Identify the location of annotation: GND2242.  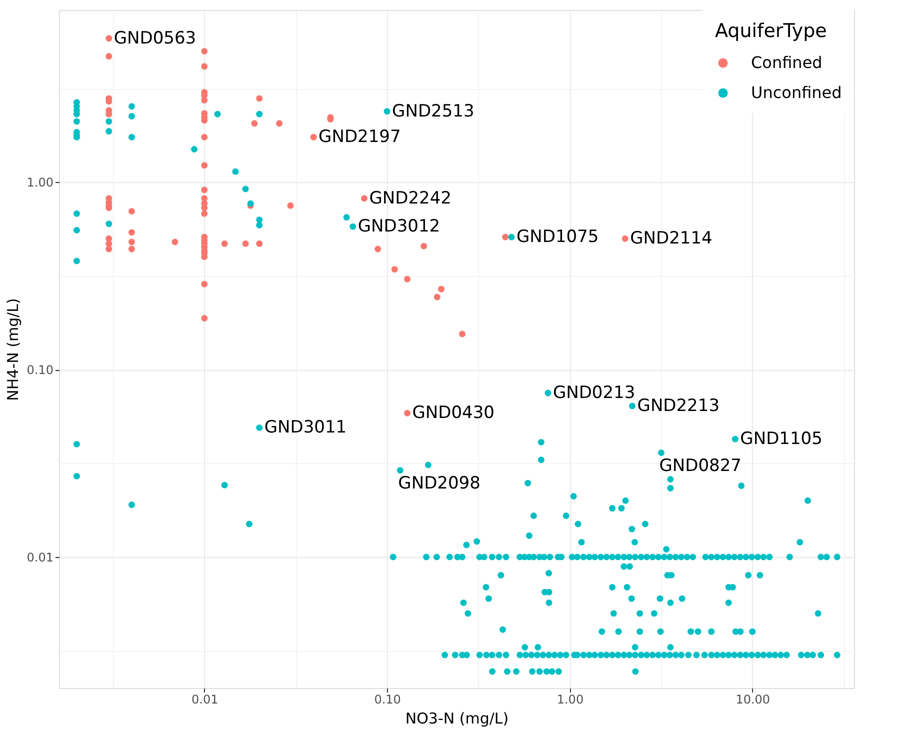
(410, 198).